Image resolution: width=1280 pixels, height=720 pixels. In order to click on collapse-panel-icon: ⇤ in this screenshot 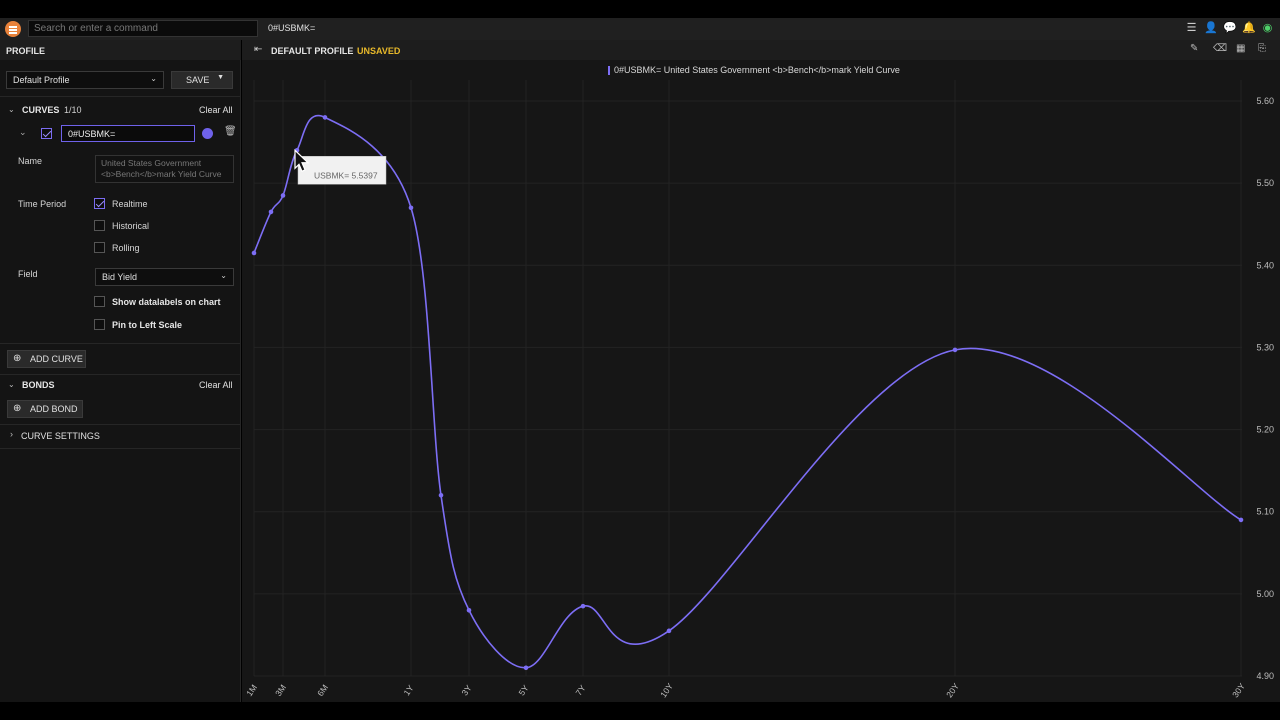, I will do `click(258, 49)`.